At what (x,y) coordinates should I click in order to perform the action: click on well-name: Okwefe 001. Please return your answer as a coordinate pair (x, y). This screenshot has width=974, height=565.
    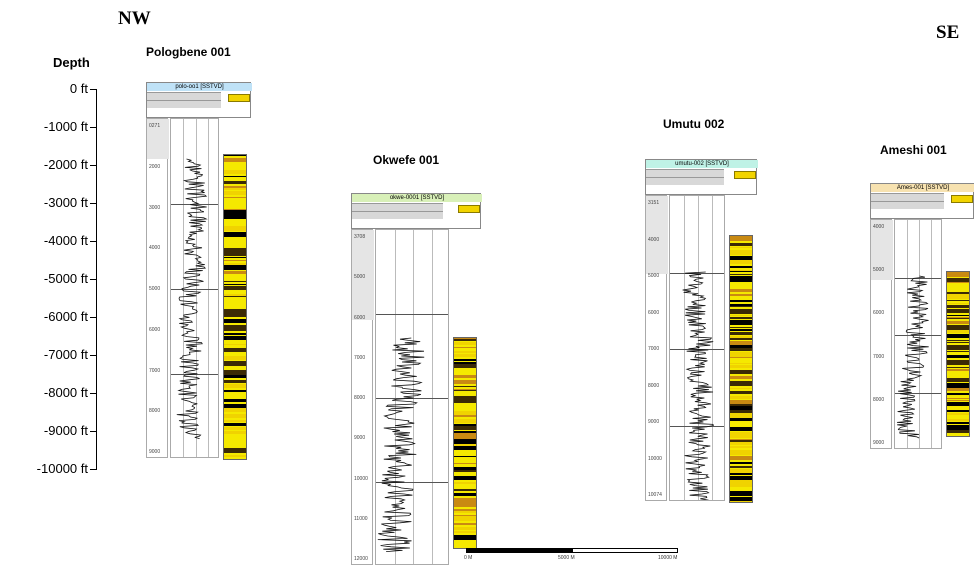
    Looking at the image, I should click on (406, 160).